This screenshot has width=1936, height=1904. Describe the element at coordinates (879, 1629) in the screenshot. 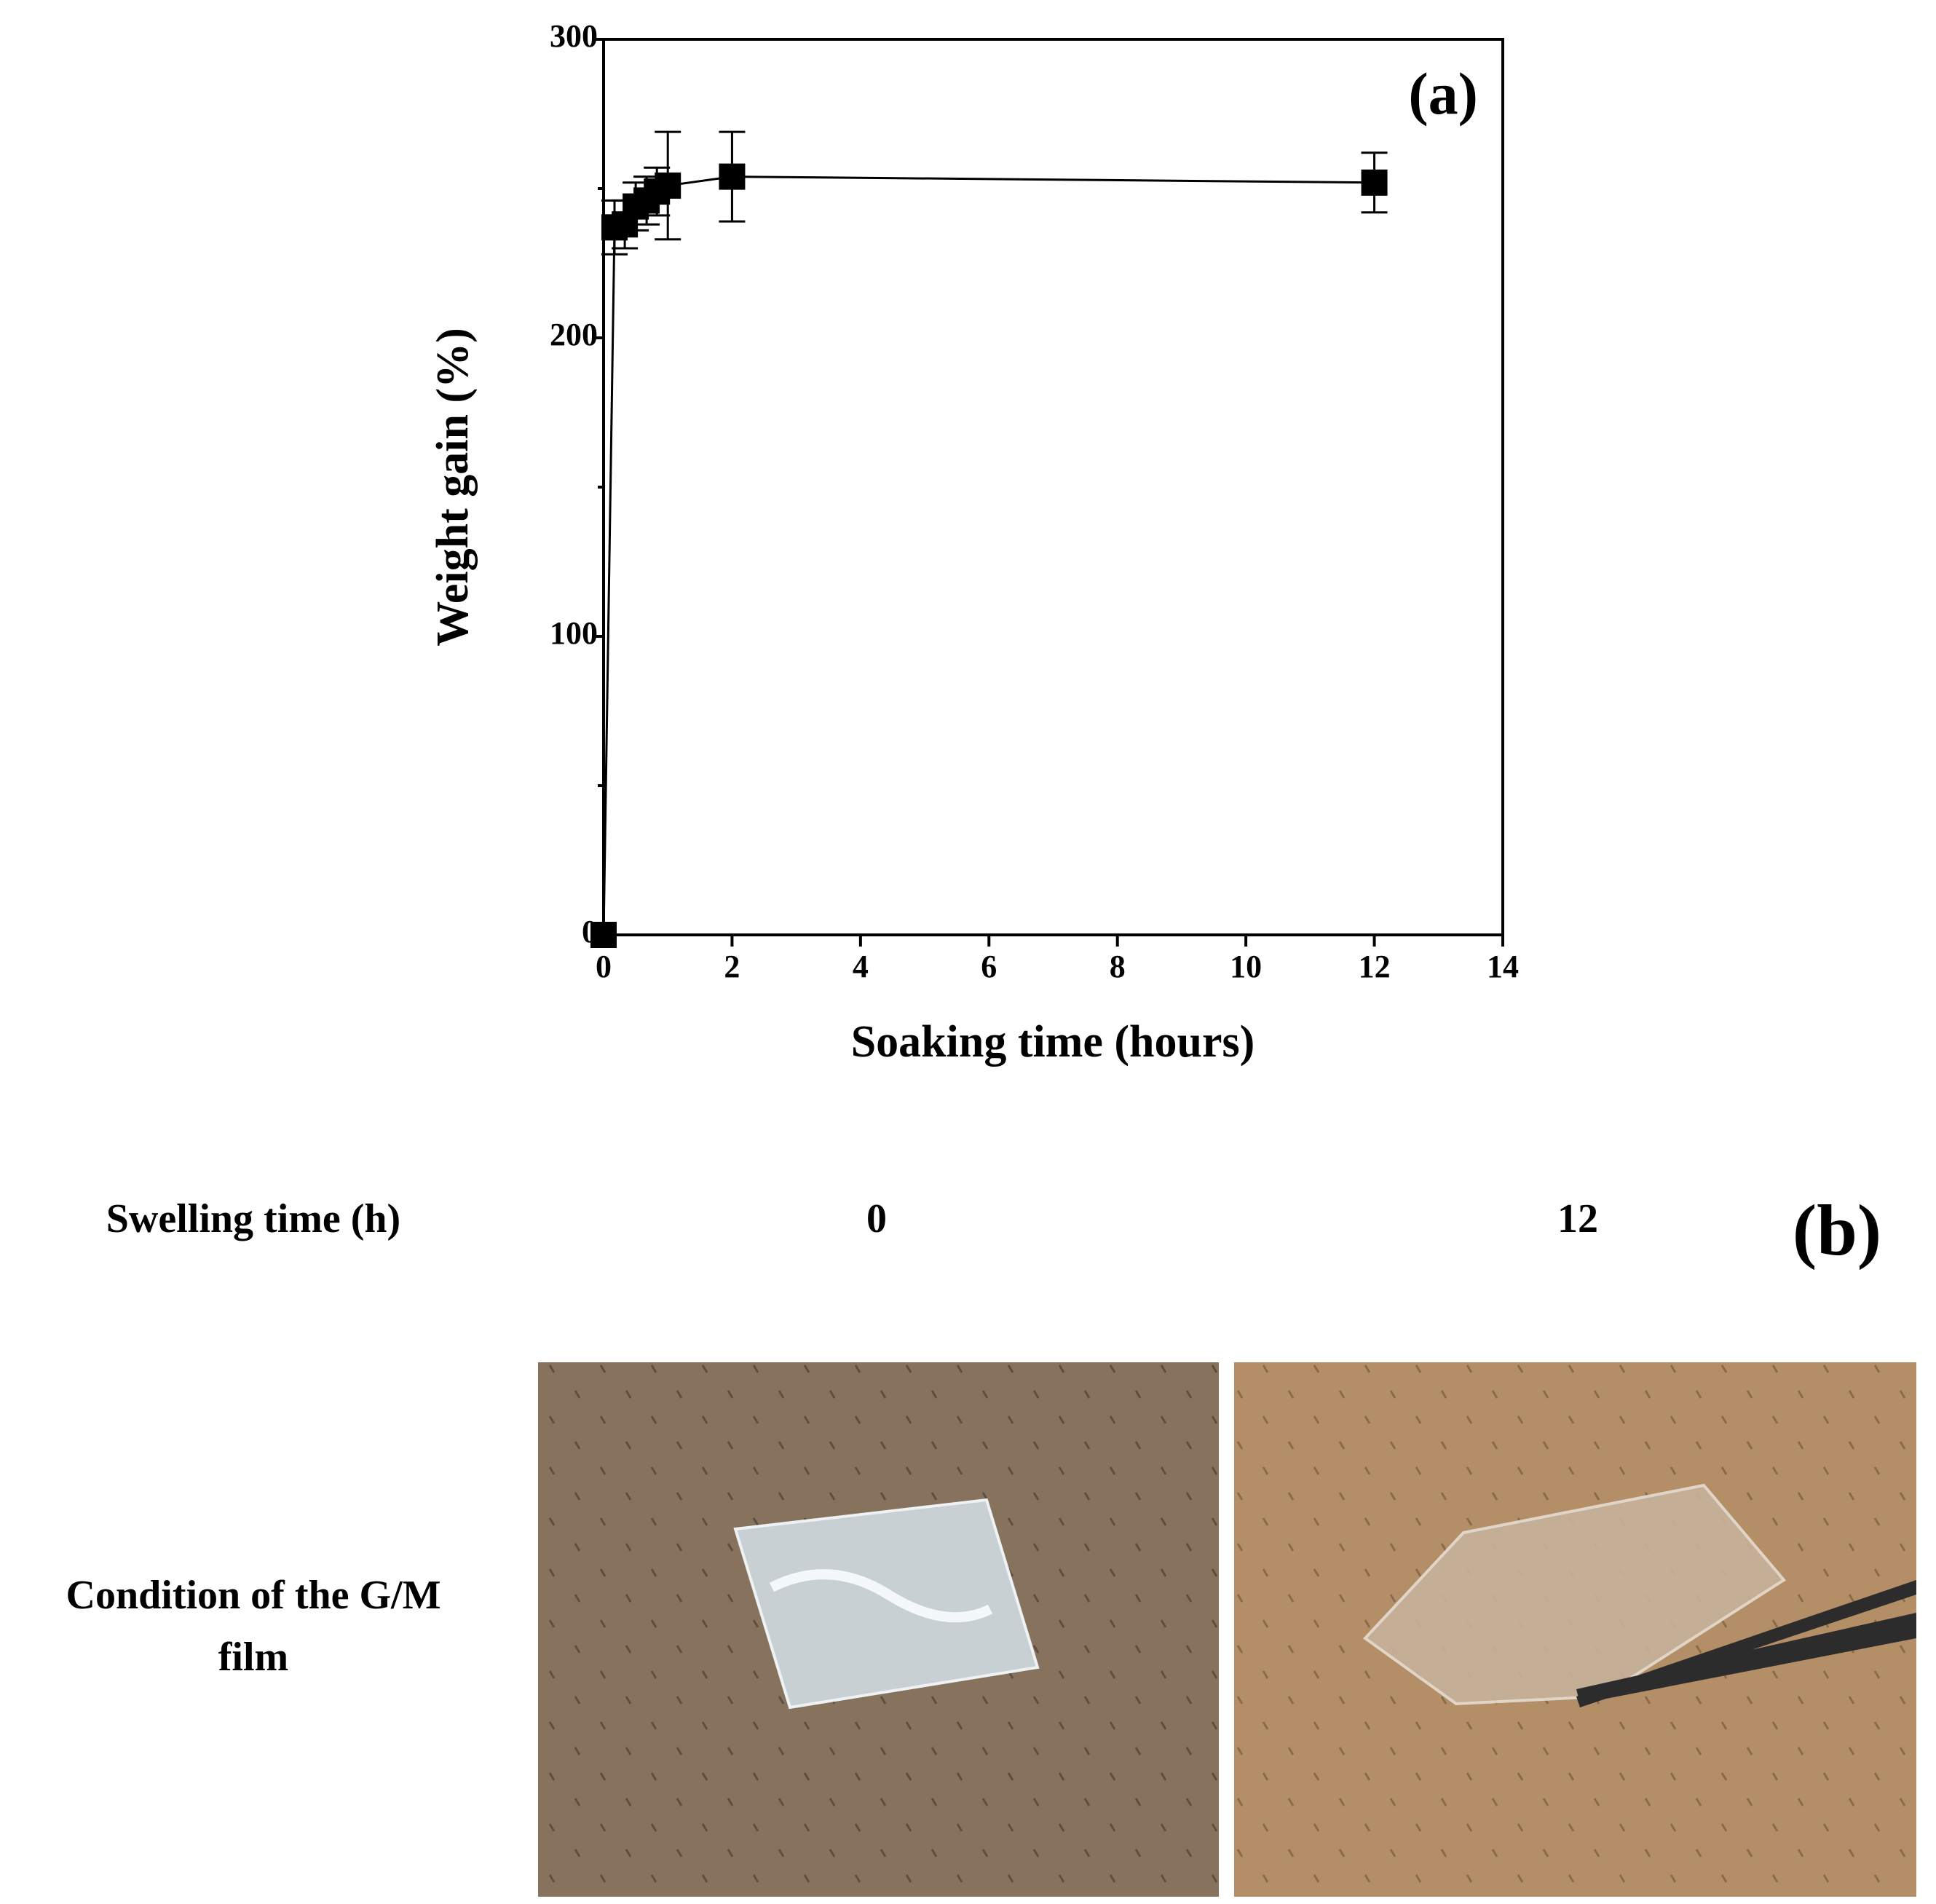

I see `photo-0h` at that location.